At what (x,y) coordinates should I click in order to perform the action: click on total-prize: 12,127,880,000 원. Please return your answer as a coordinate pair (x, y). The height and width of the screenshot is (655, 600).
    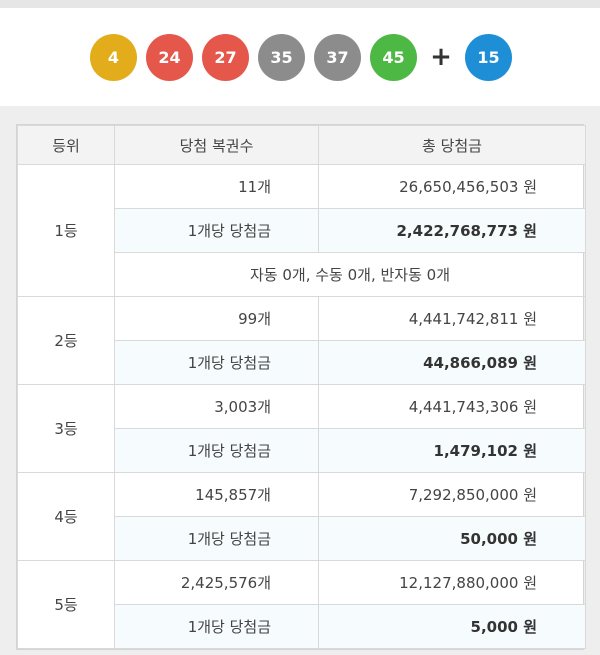
    Looking at the image, I should click on (452, 582).